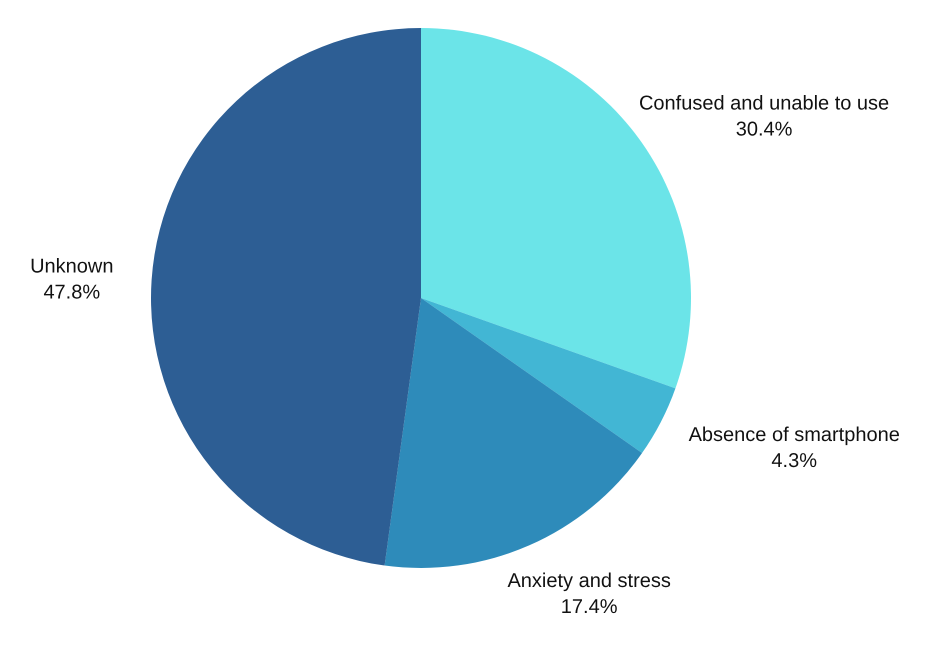 Image resolution: width=941 pixels, height=655 pixels. What do you see at coordinates (794, 461) in the screenshot?
I see `data-label: 4.3%` at bounding box center [794, 461].